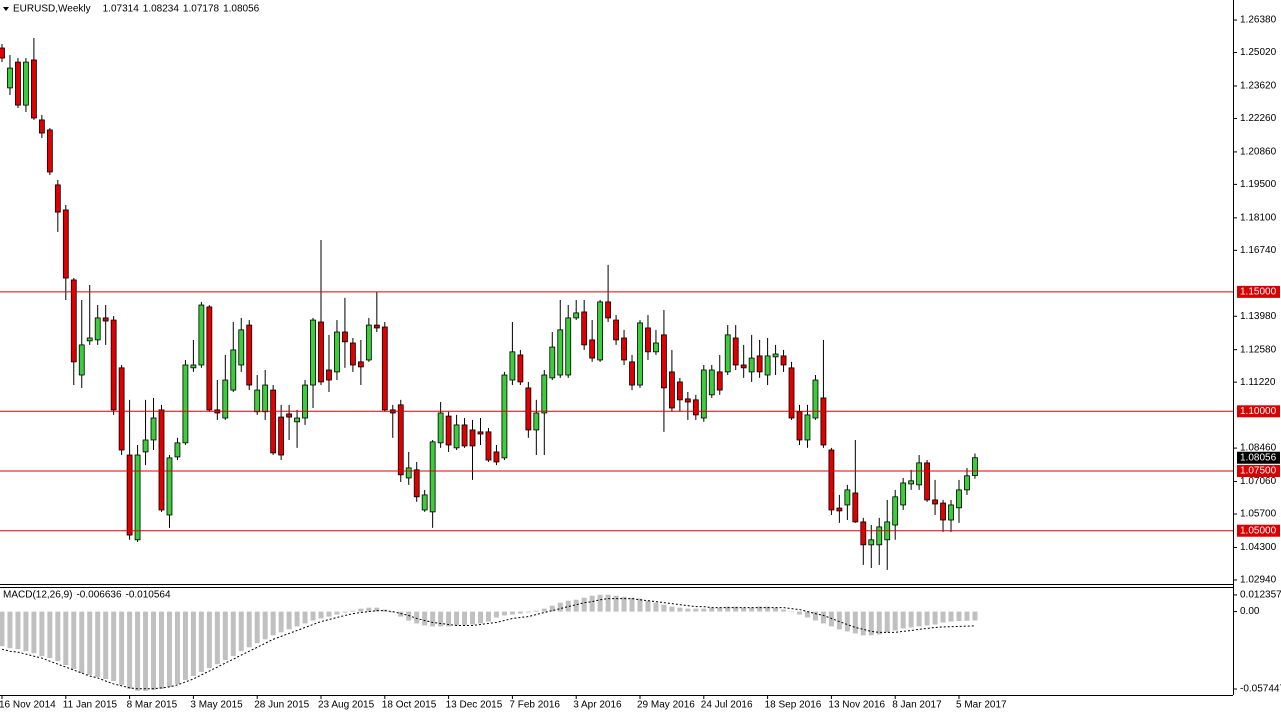 The width and height of the screenshot is (1281, 716). I want to click on level-label: 1.15000, so click(1258, 292).